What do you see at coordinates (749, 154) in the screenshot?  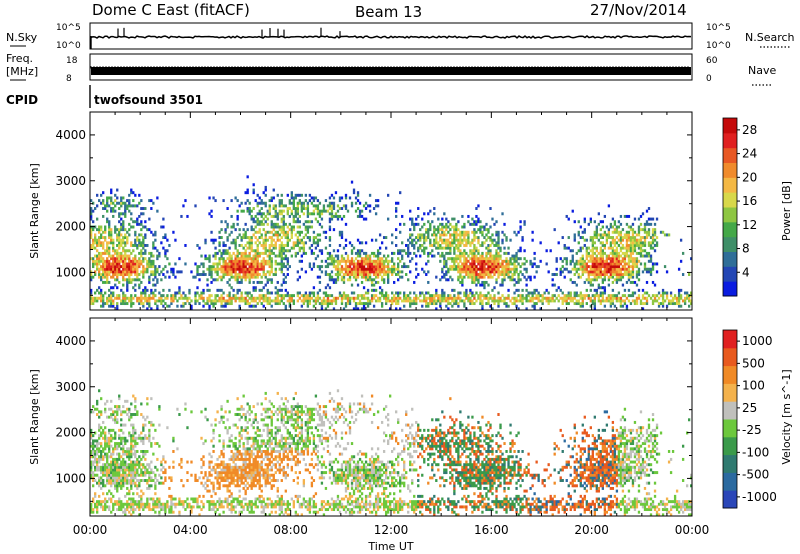 I see `power-colorbar-tick: 24` at bounding box center [749, 154].